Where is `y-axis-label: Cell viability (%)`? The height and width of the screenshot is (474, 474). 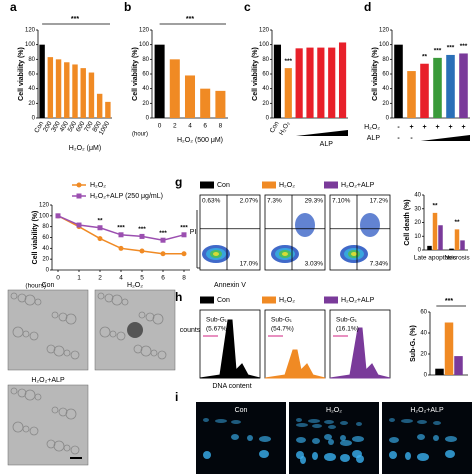
y-axis-label: Cell viability (%) is located at coordinates (21, 74).